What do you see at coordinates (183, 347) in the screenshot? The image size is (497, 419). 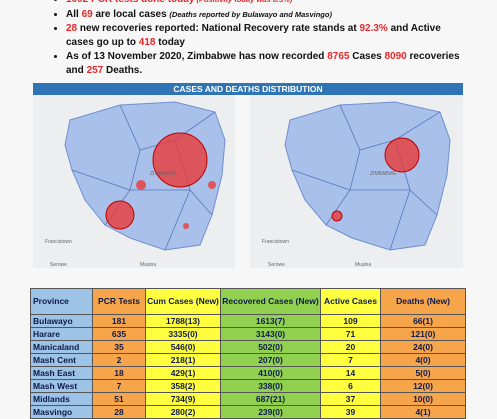 I see `cell: 546(0)` at bounding box center [183, 347].